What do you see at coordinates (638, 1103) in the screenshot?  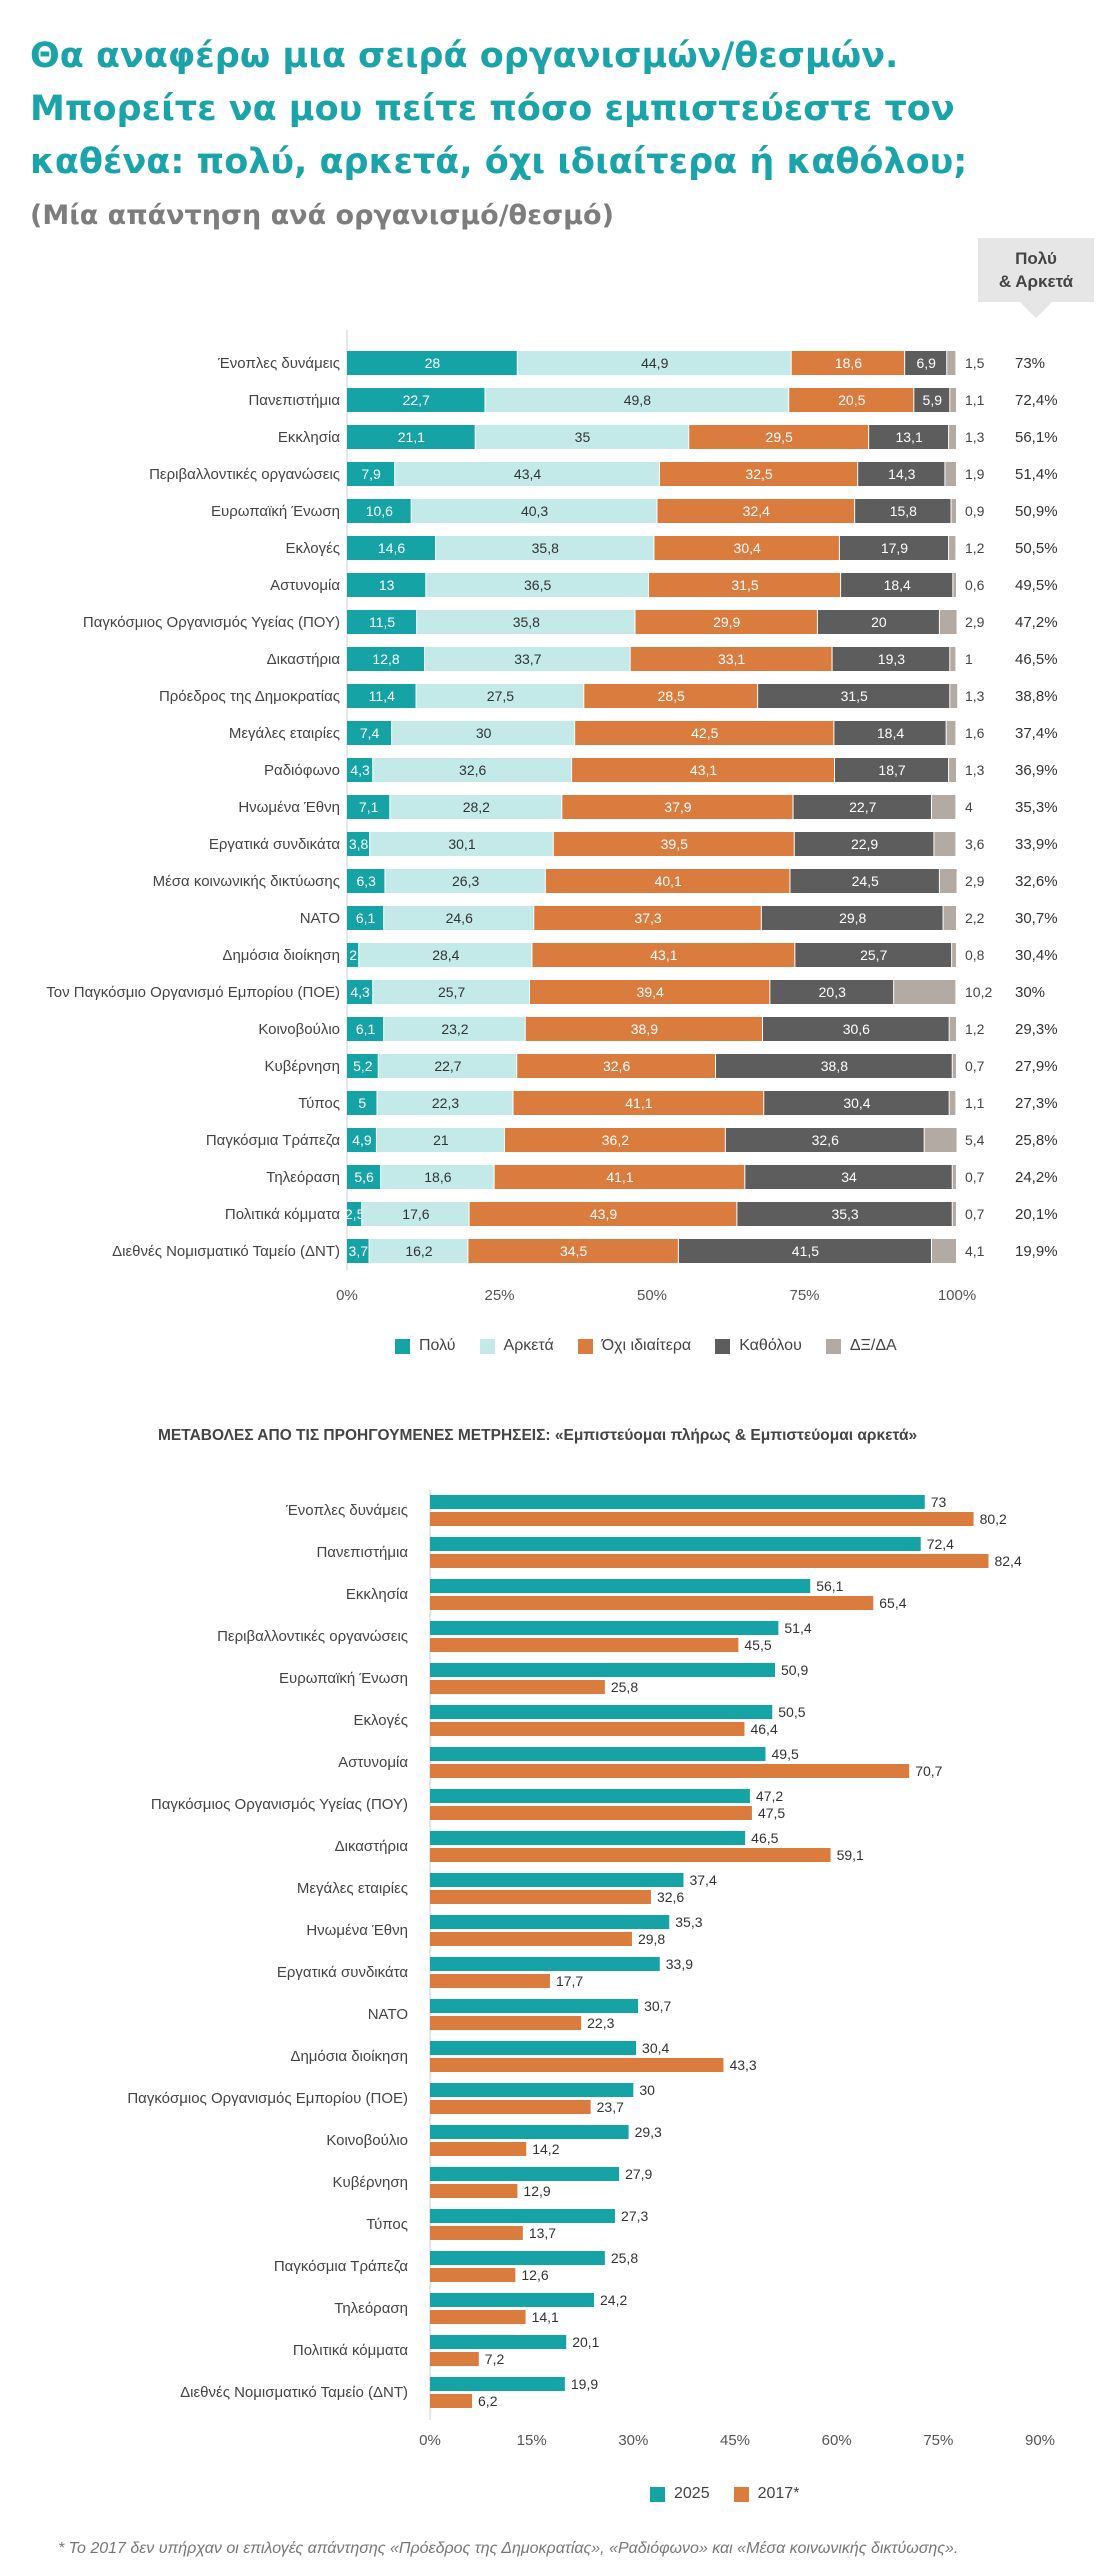 I see `data-label: 41,1` at bounding box center [638, 1103].